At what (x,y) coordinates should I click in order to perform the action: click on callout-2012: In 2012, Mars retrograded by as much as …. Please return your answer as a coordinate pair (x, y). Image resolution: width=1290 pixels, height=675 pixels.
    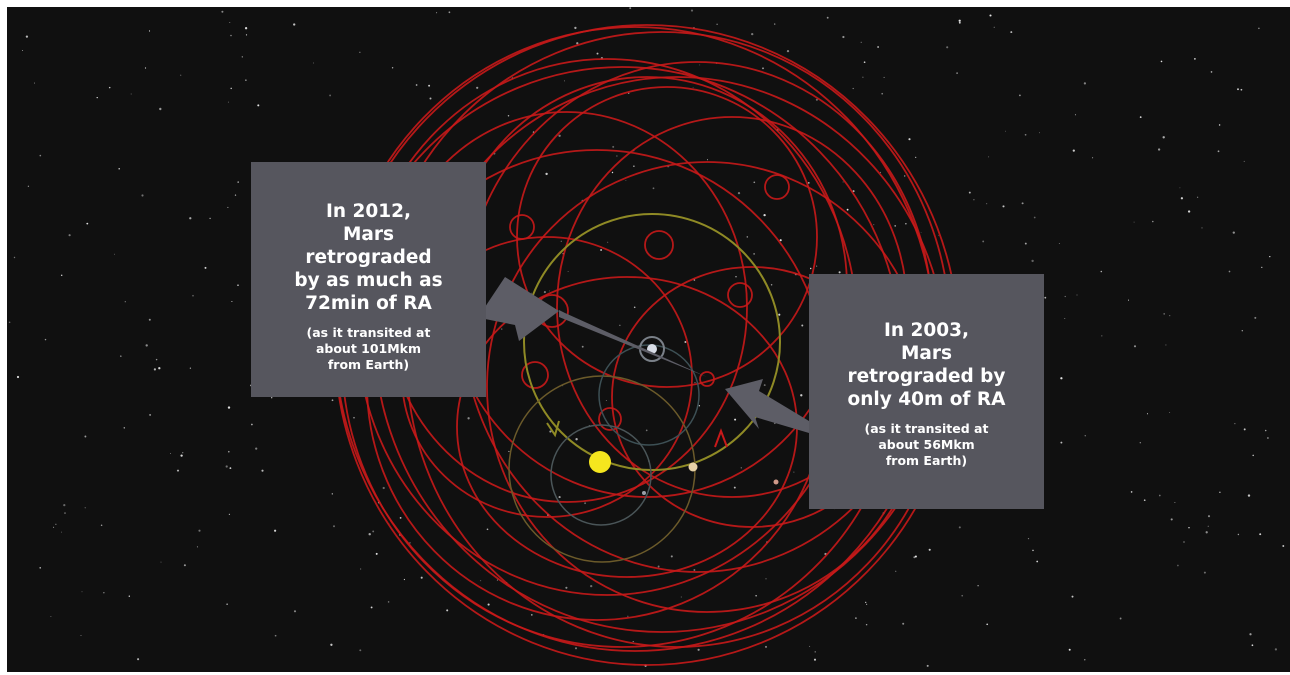
    Looking at the image, I should click on (368, 279).